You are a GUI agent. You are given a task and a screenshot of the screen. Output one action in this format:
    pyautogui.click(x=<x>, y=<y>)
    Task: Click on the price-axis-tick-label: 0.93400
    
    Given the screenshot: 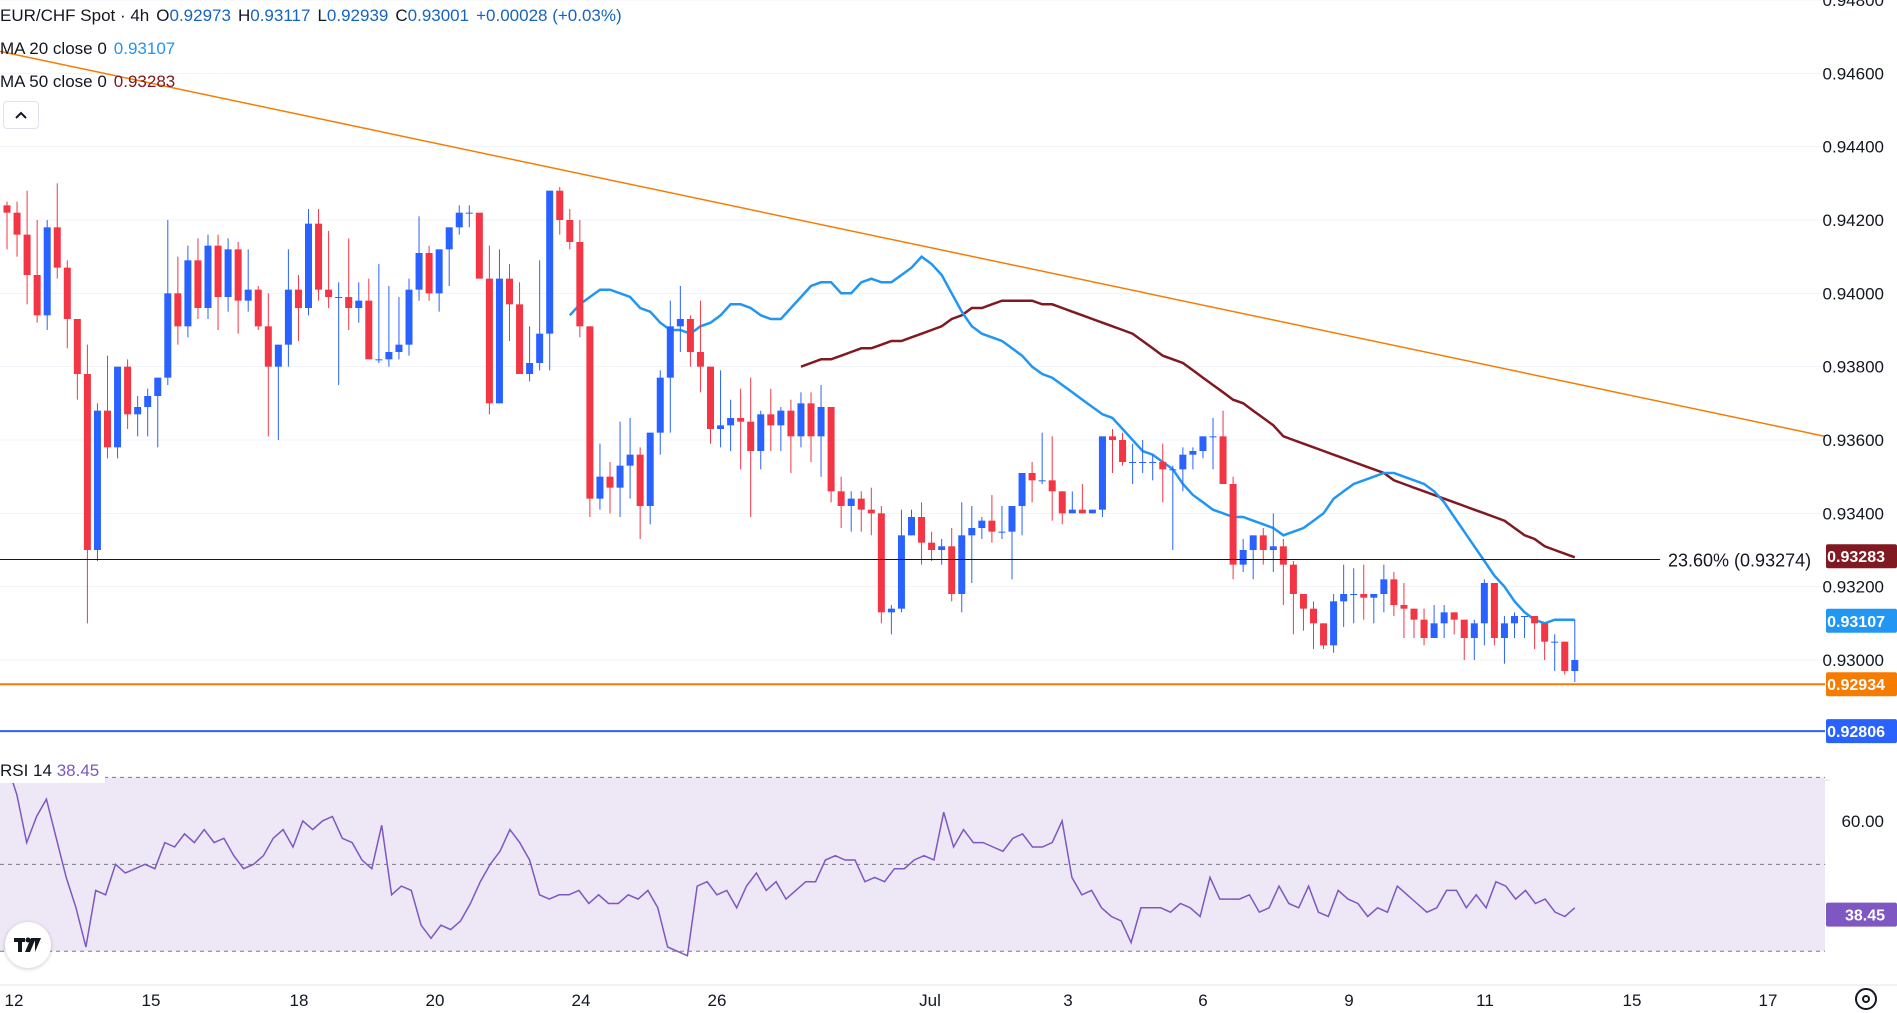 What is the action you would take?
    pyautogui.click(x=1853, y=513)
    